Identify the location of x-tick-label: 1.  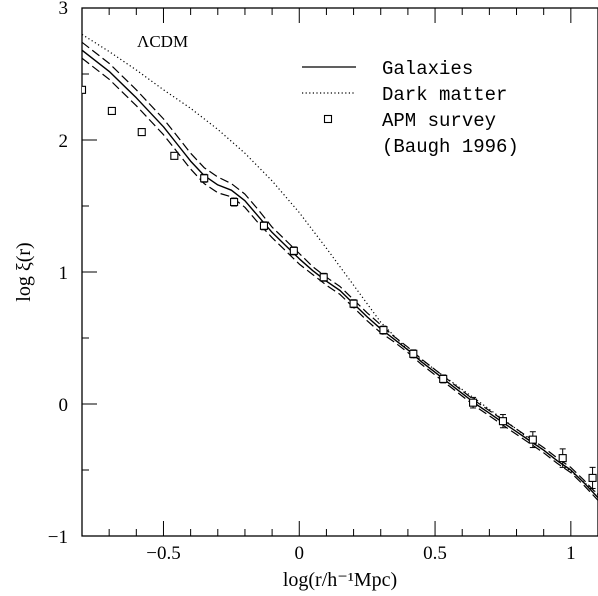
(571, 553).